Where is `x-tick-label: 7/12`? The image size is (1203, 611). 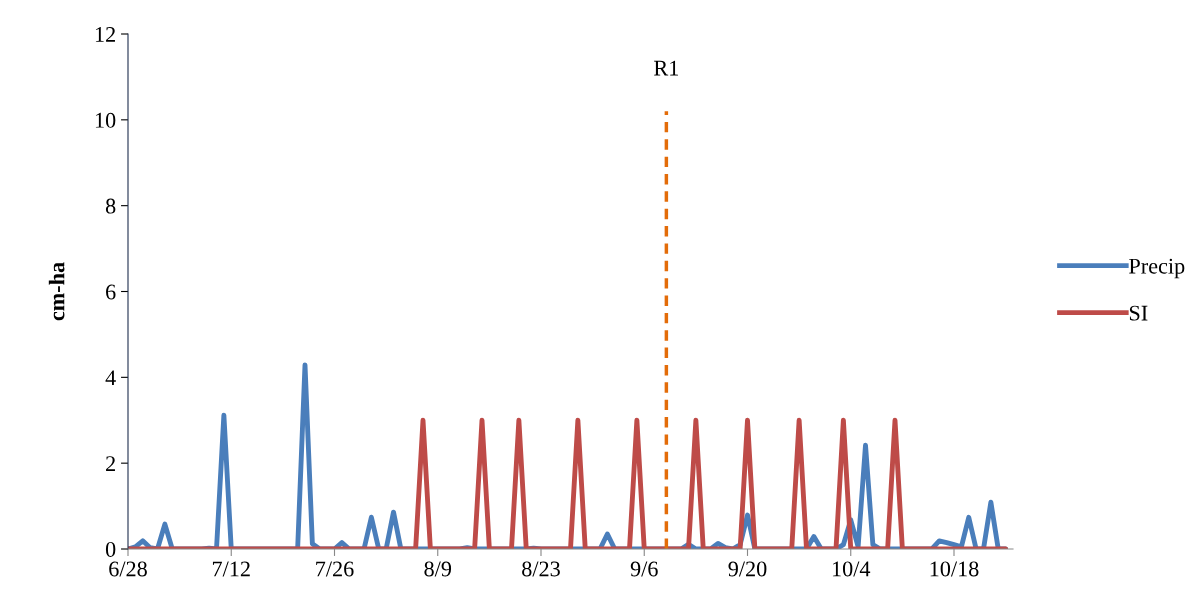
x-tick-label: 7/12 is located at coordinates (231, 569).